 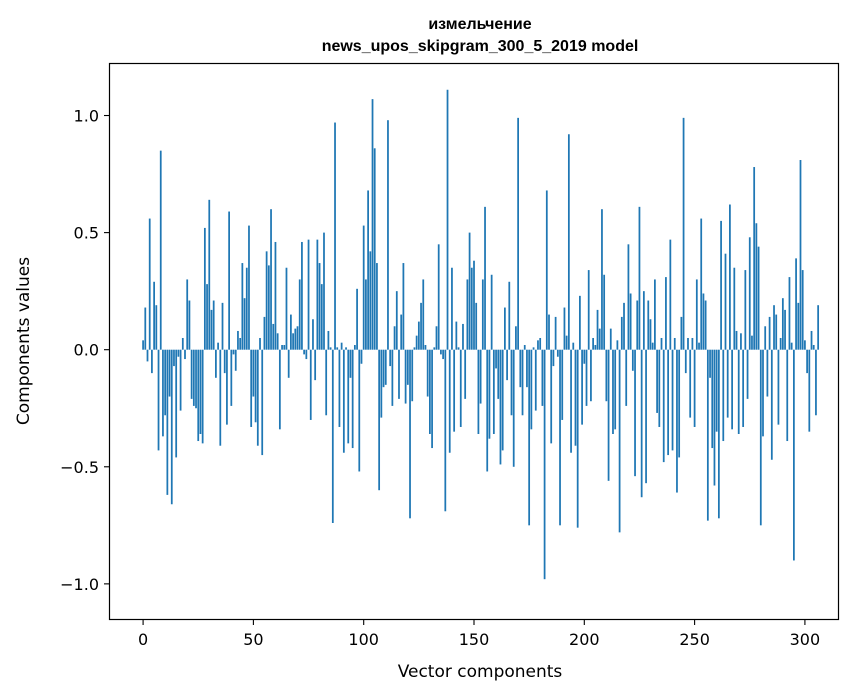 I want to click on y-axis-label: Components values, so click(x=24, y=341).